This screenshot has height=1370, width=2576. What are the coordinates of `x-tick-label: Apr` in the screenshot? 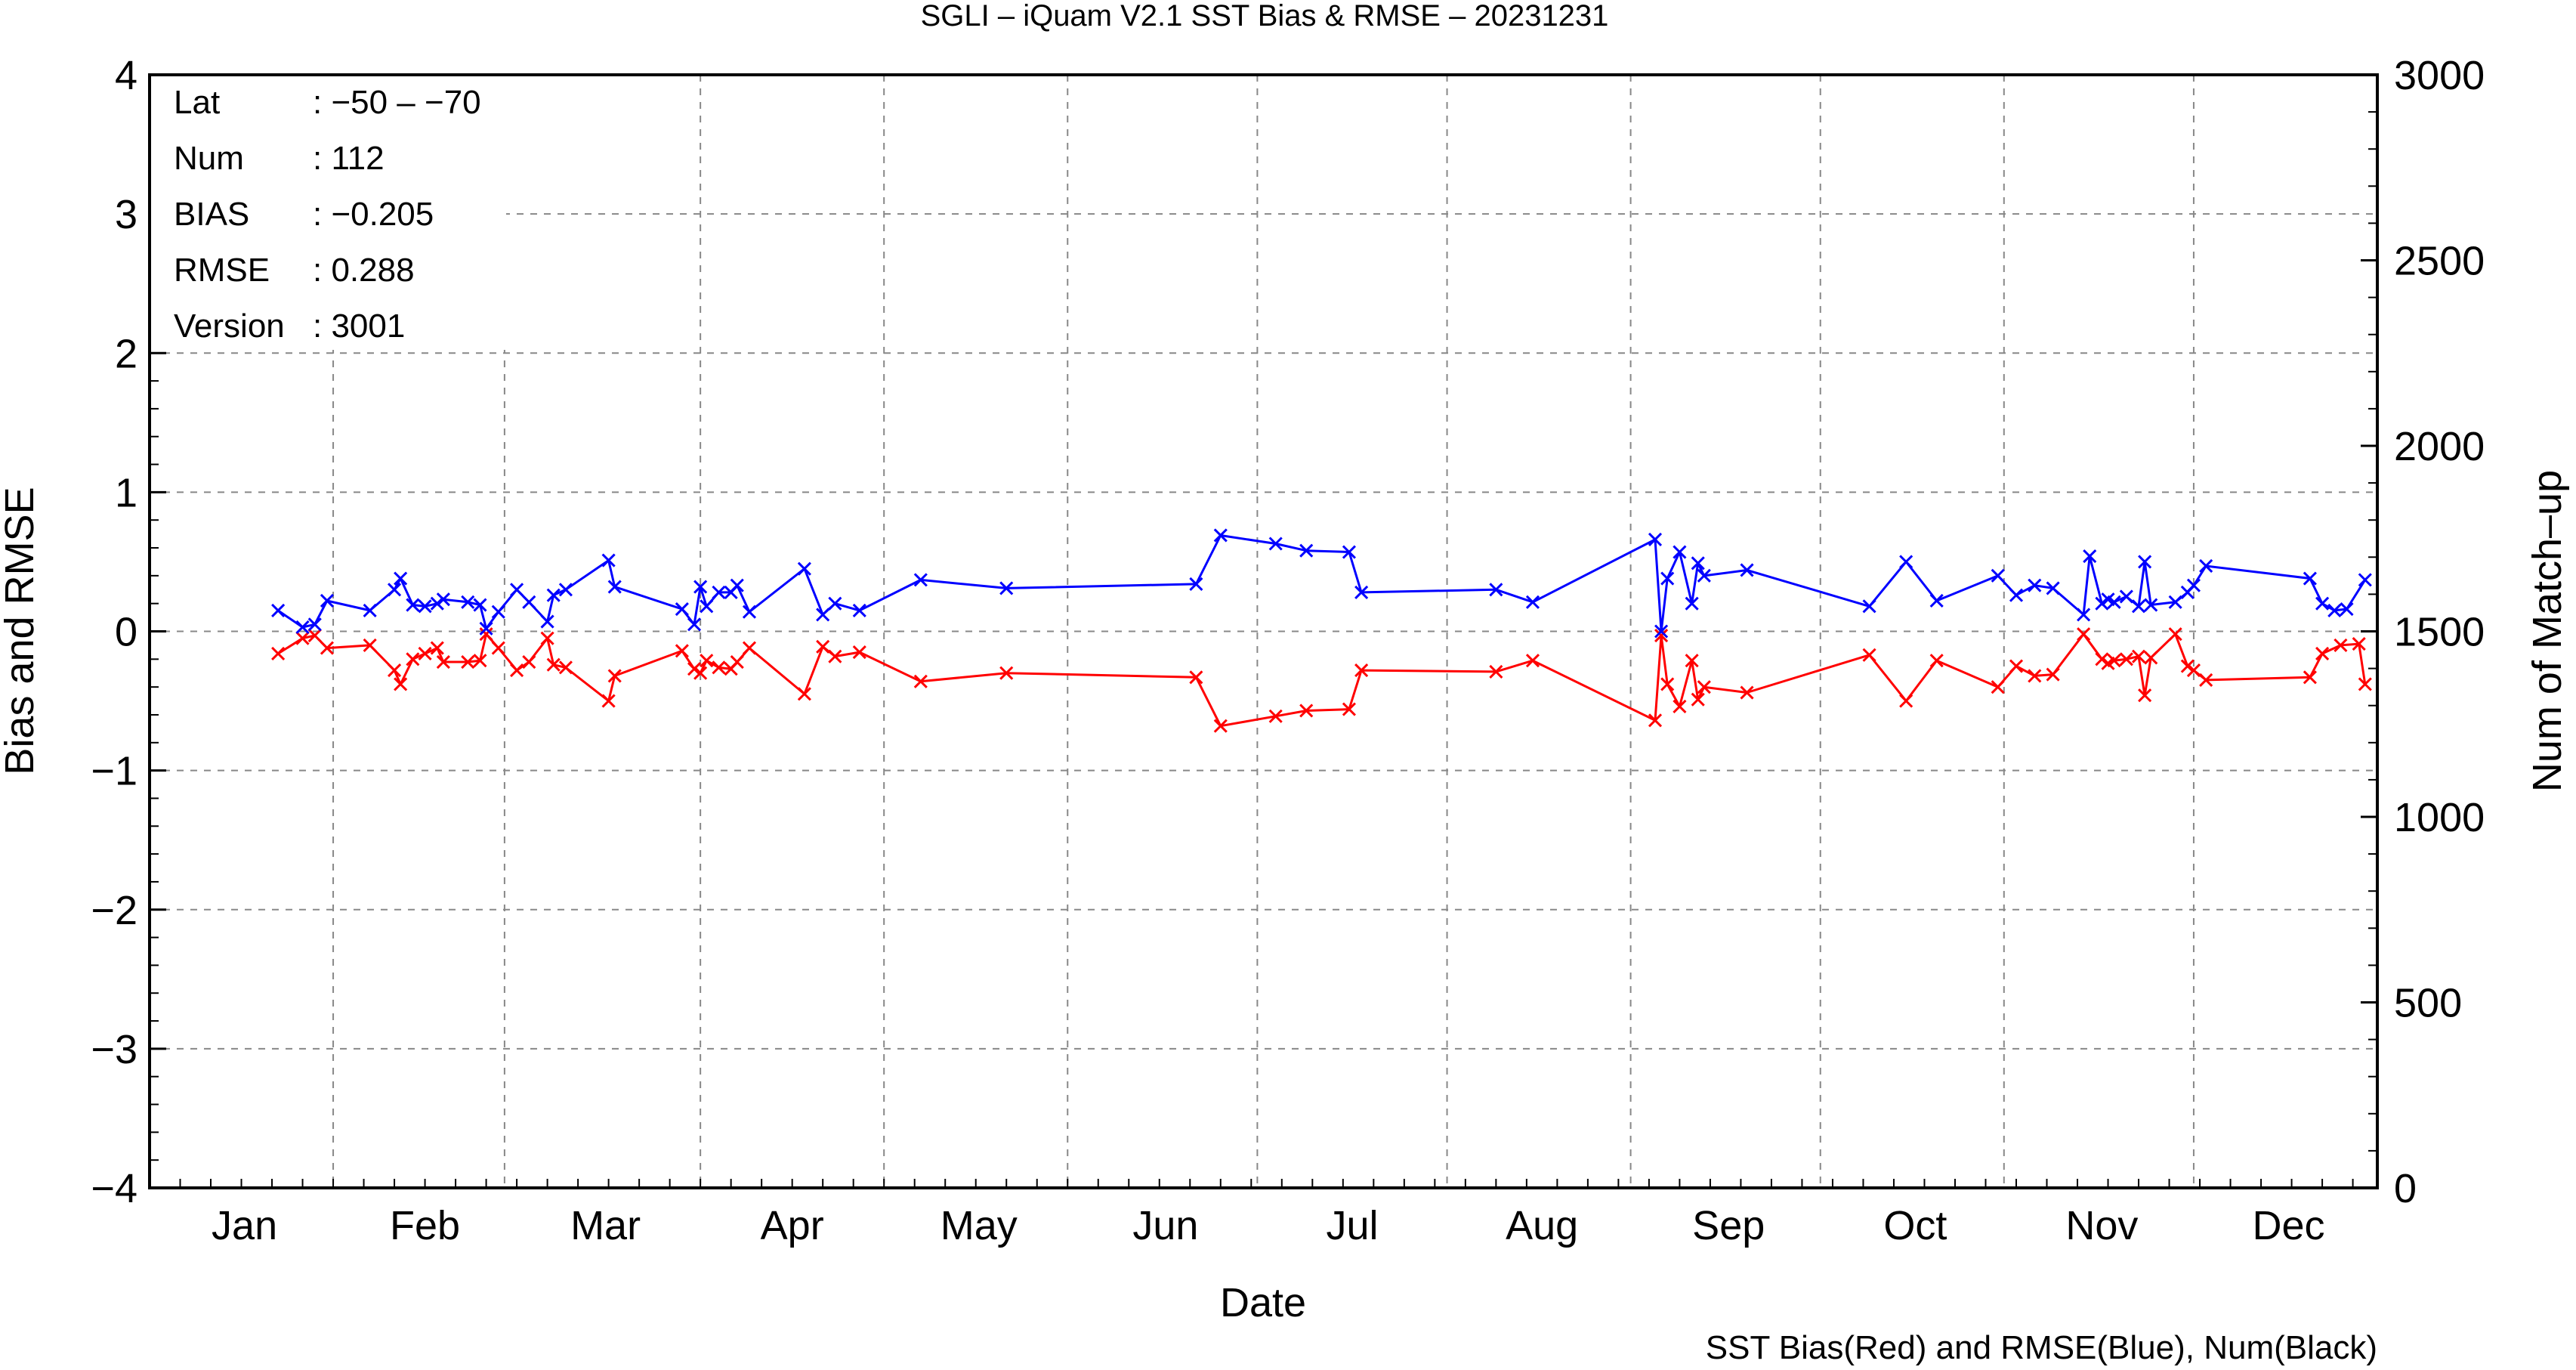 It's located at (792, 1225).